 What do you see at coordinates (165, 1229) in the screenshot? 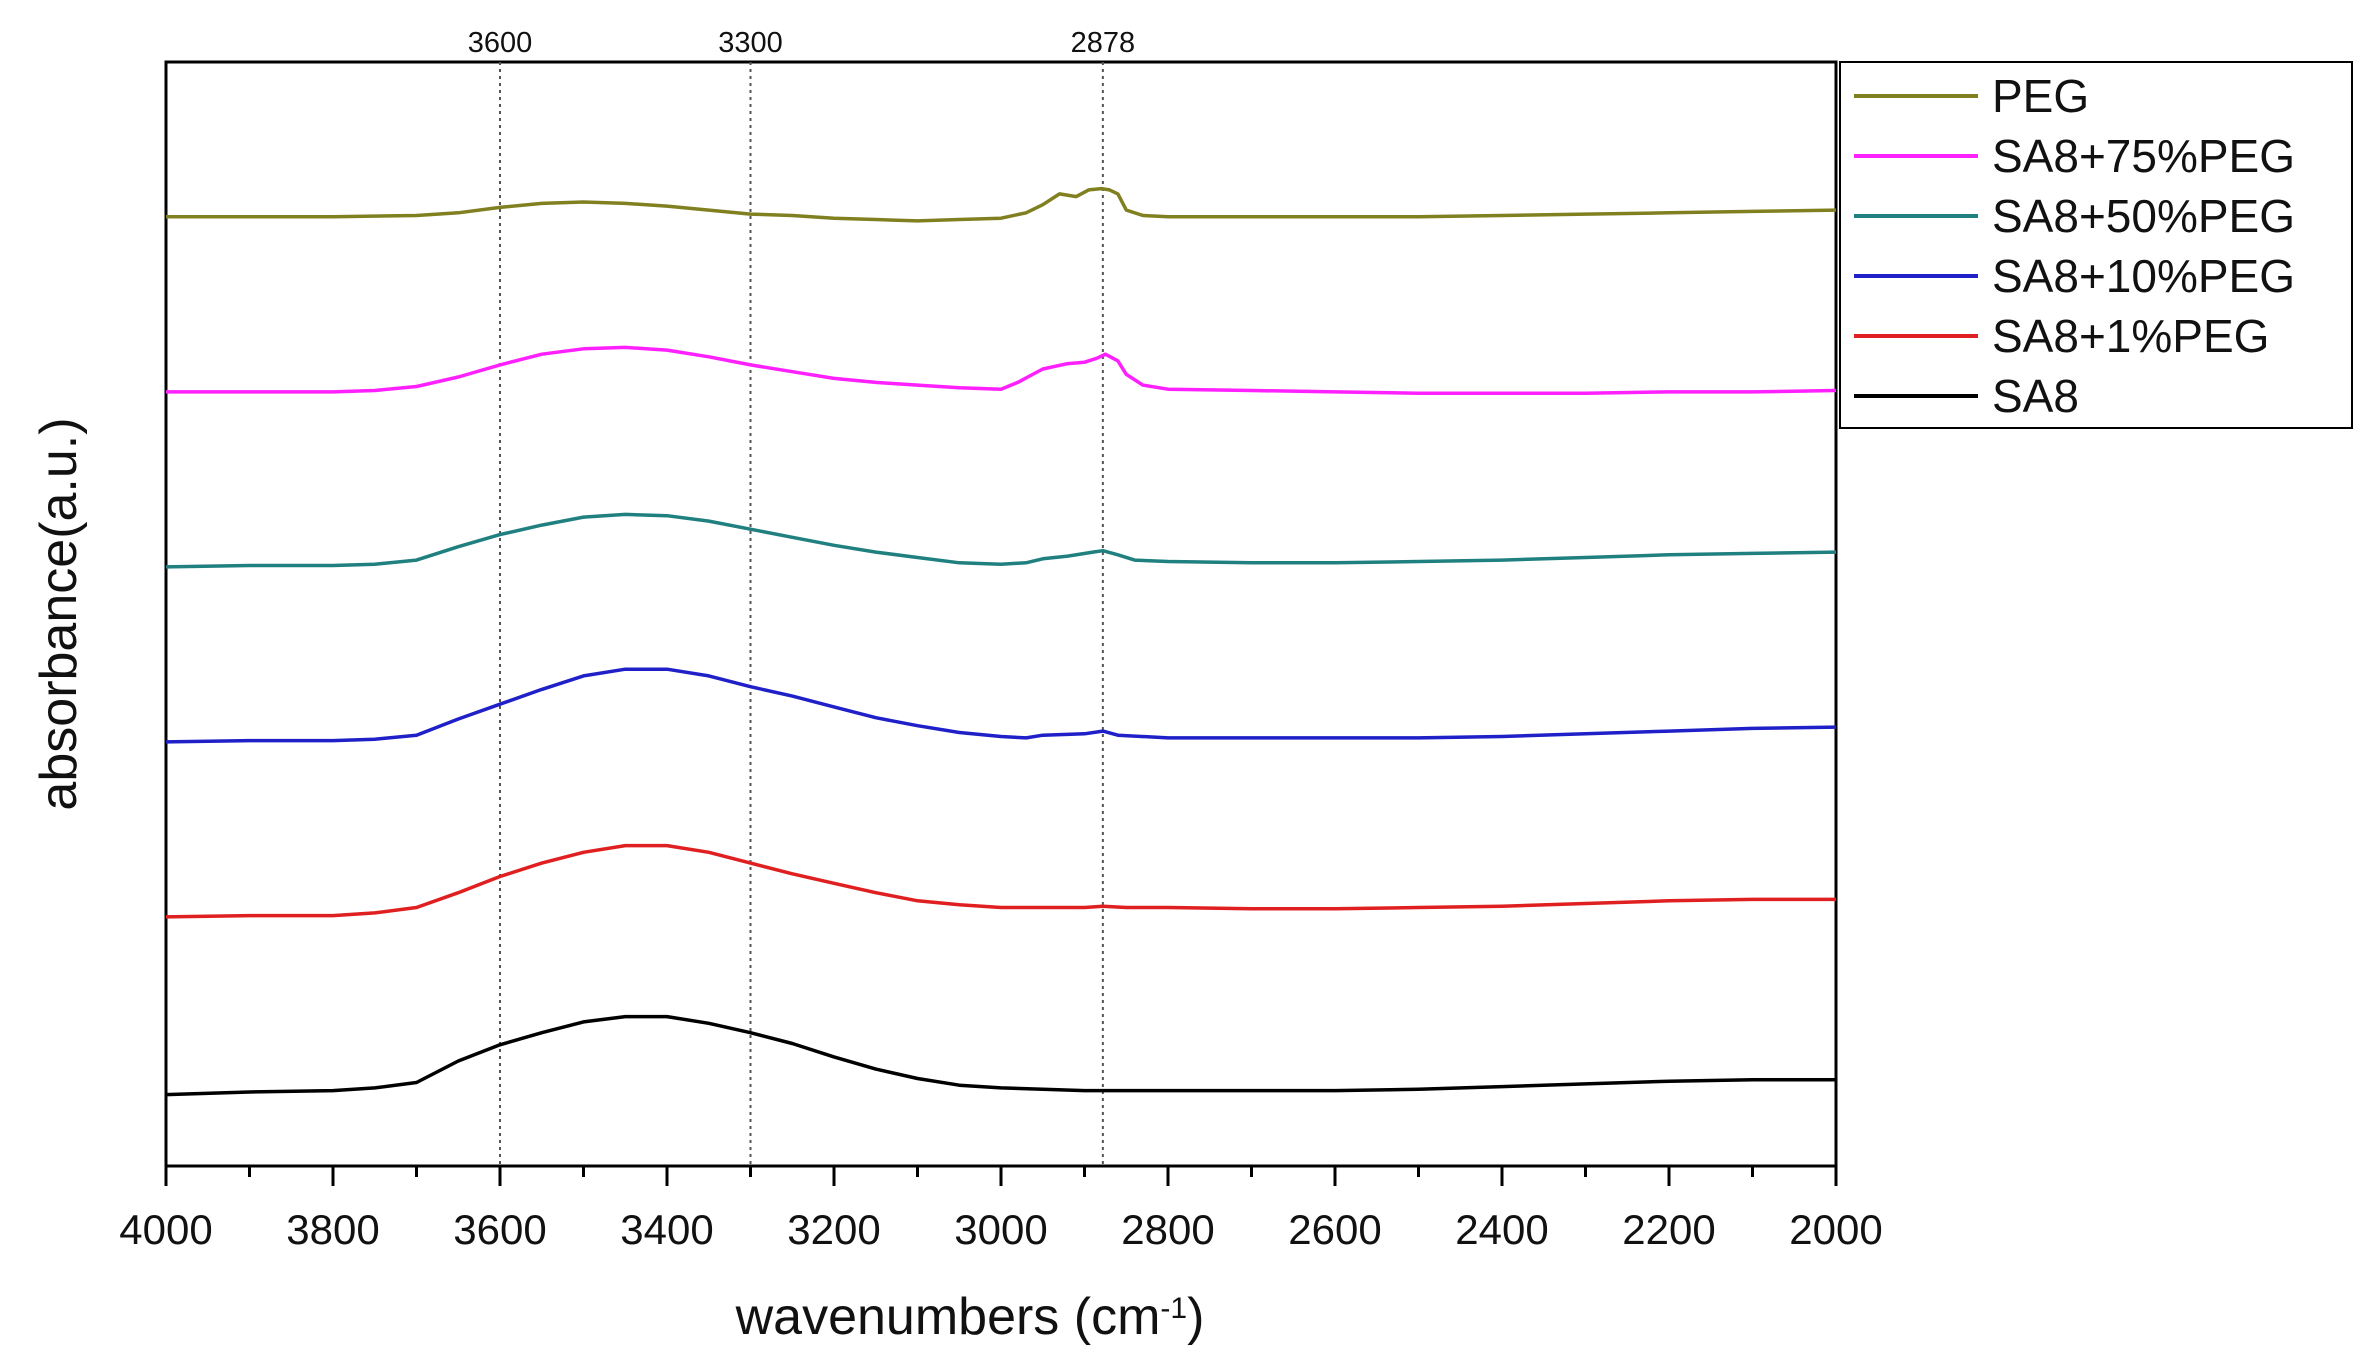
I see `x-tick-label: 4000` at bounding box center [165, 1229].